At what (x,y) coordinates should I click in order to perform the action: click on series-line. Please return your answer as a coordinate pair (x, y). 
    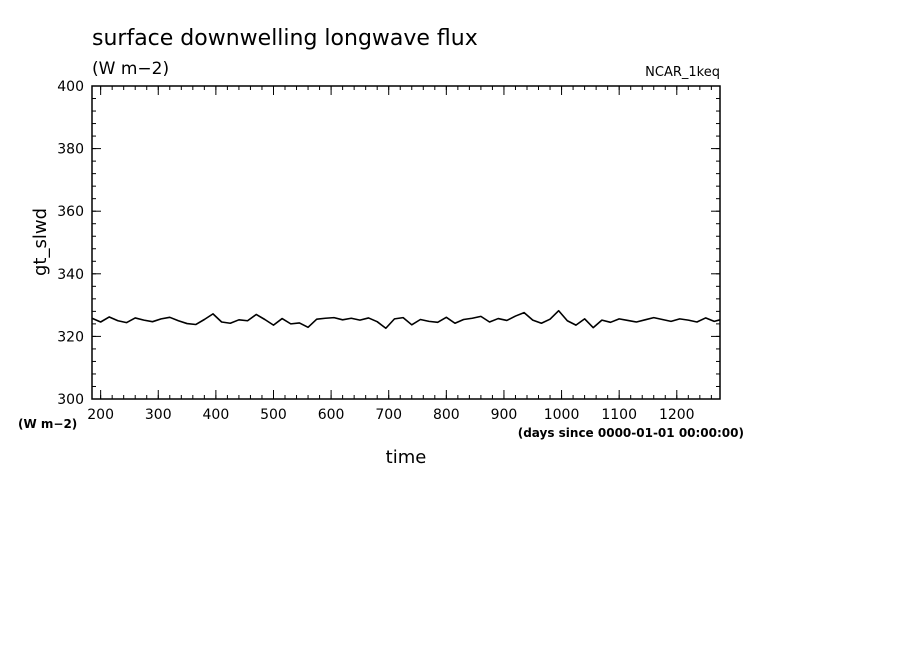
    Looking at the image, I should click on (406, 319).